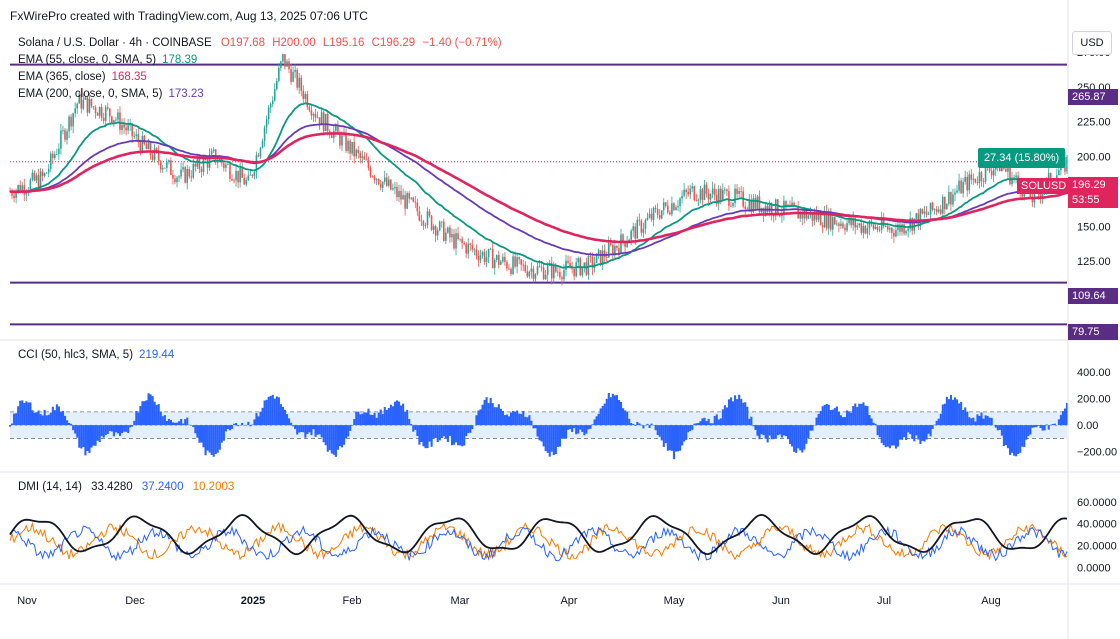 The image size is (1120, 639). What do you see at coordinates (538, 543) in the screenshot?
I see `plus-di-line` at bounding box center [538, 543].